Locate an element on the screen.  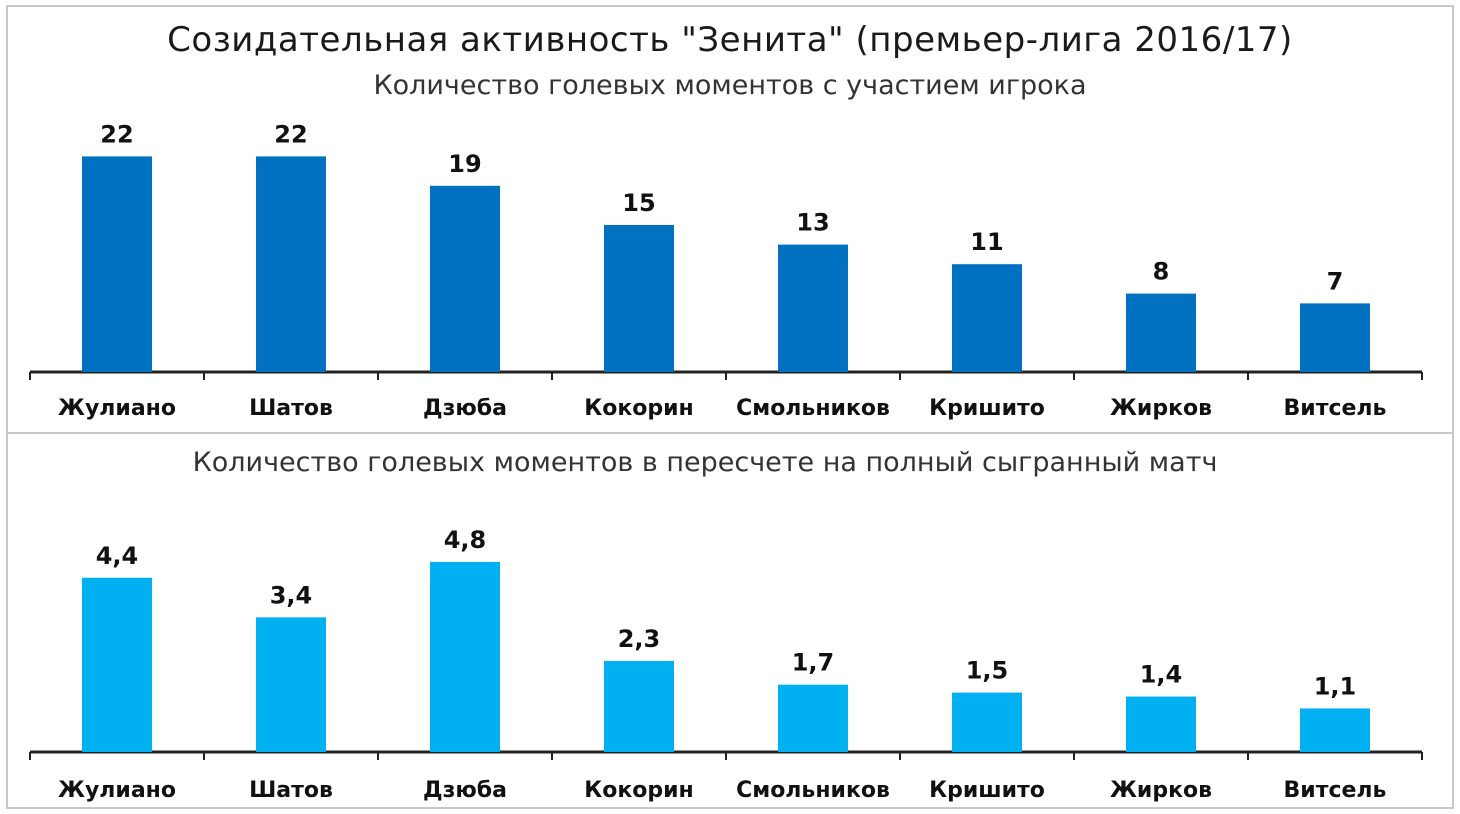
data-label: 1,1 is located at coordinates (1335, 686).